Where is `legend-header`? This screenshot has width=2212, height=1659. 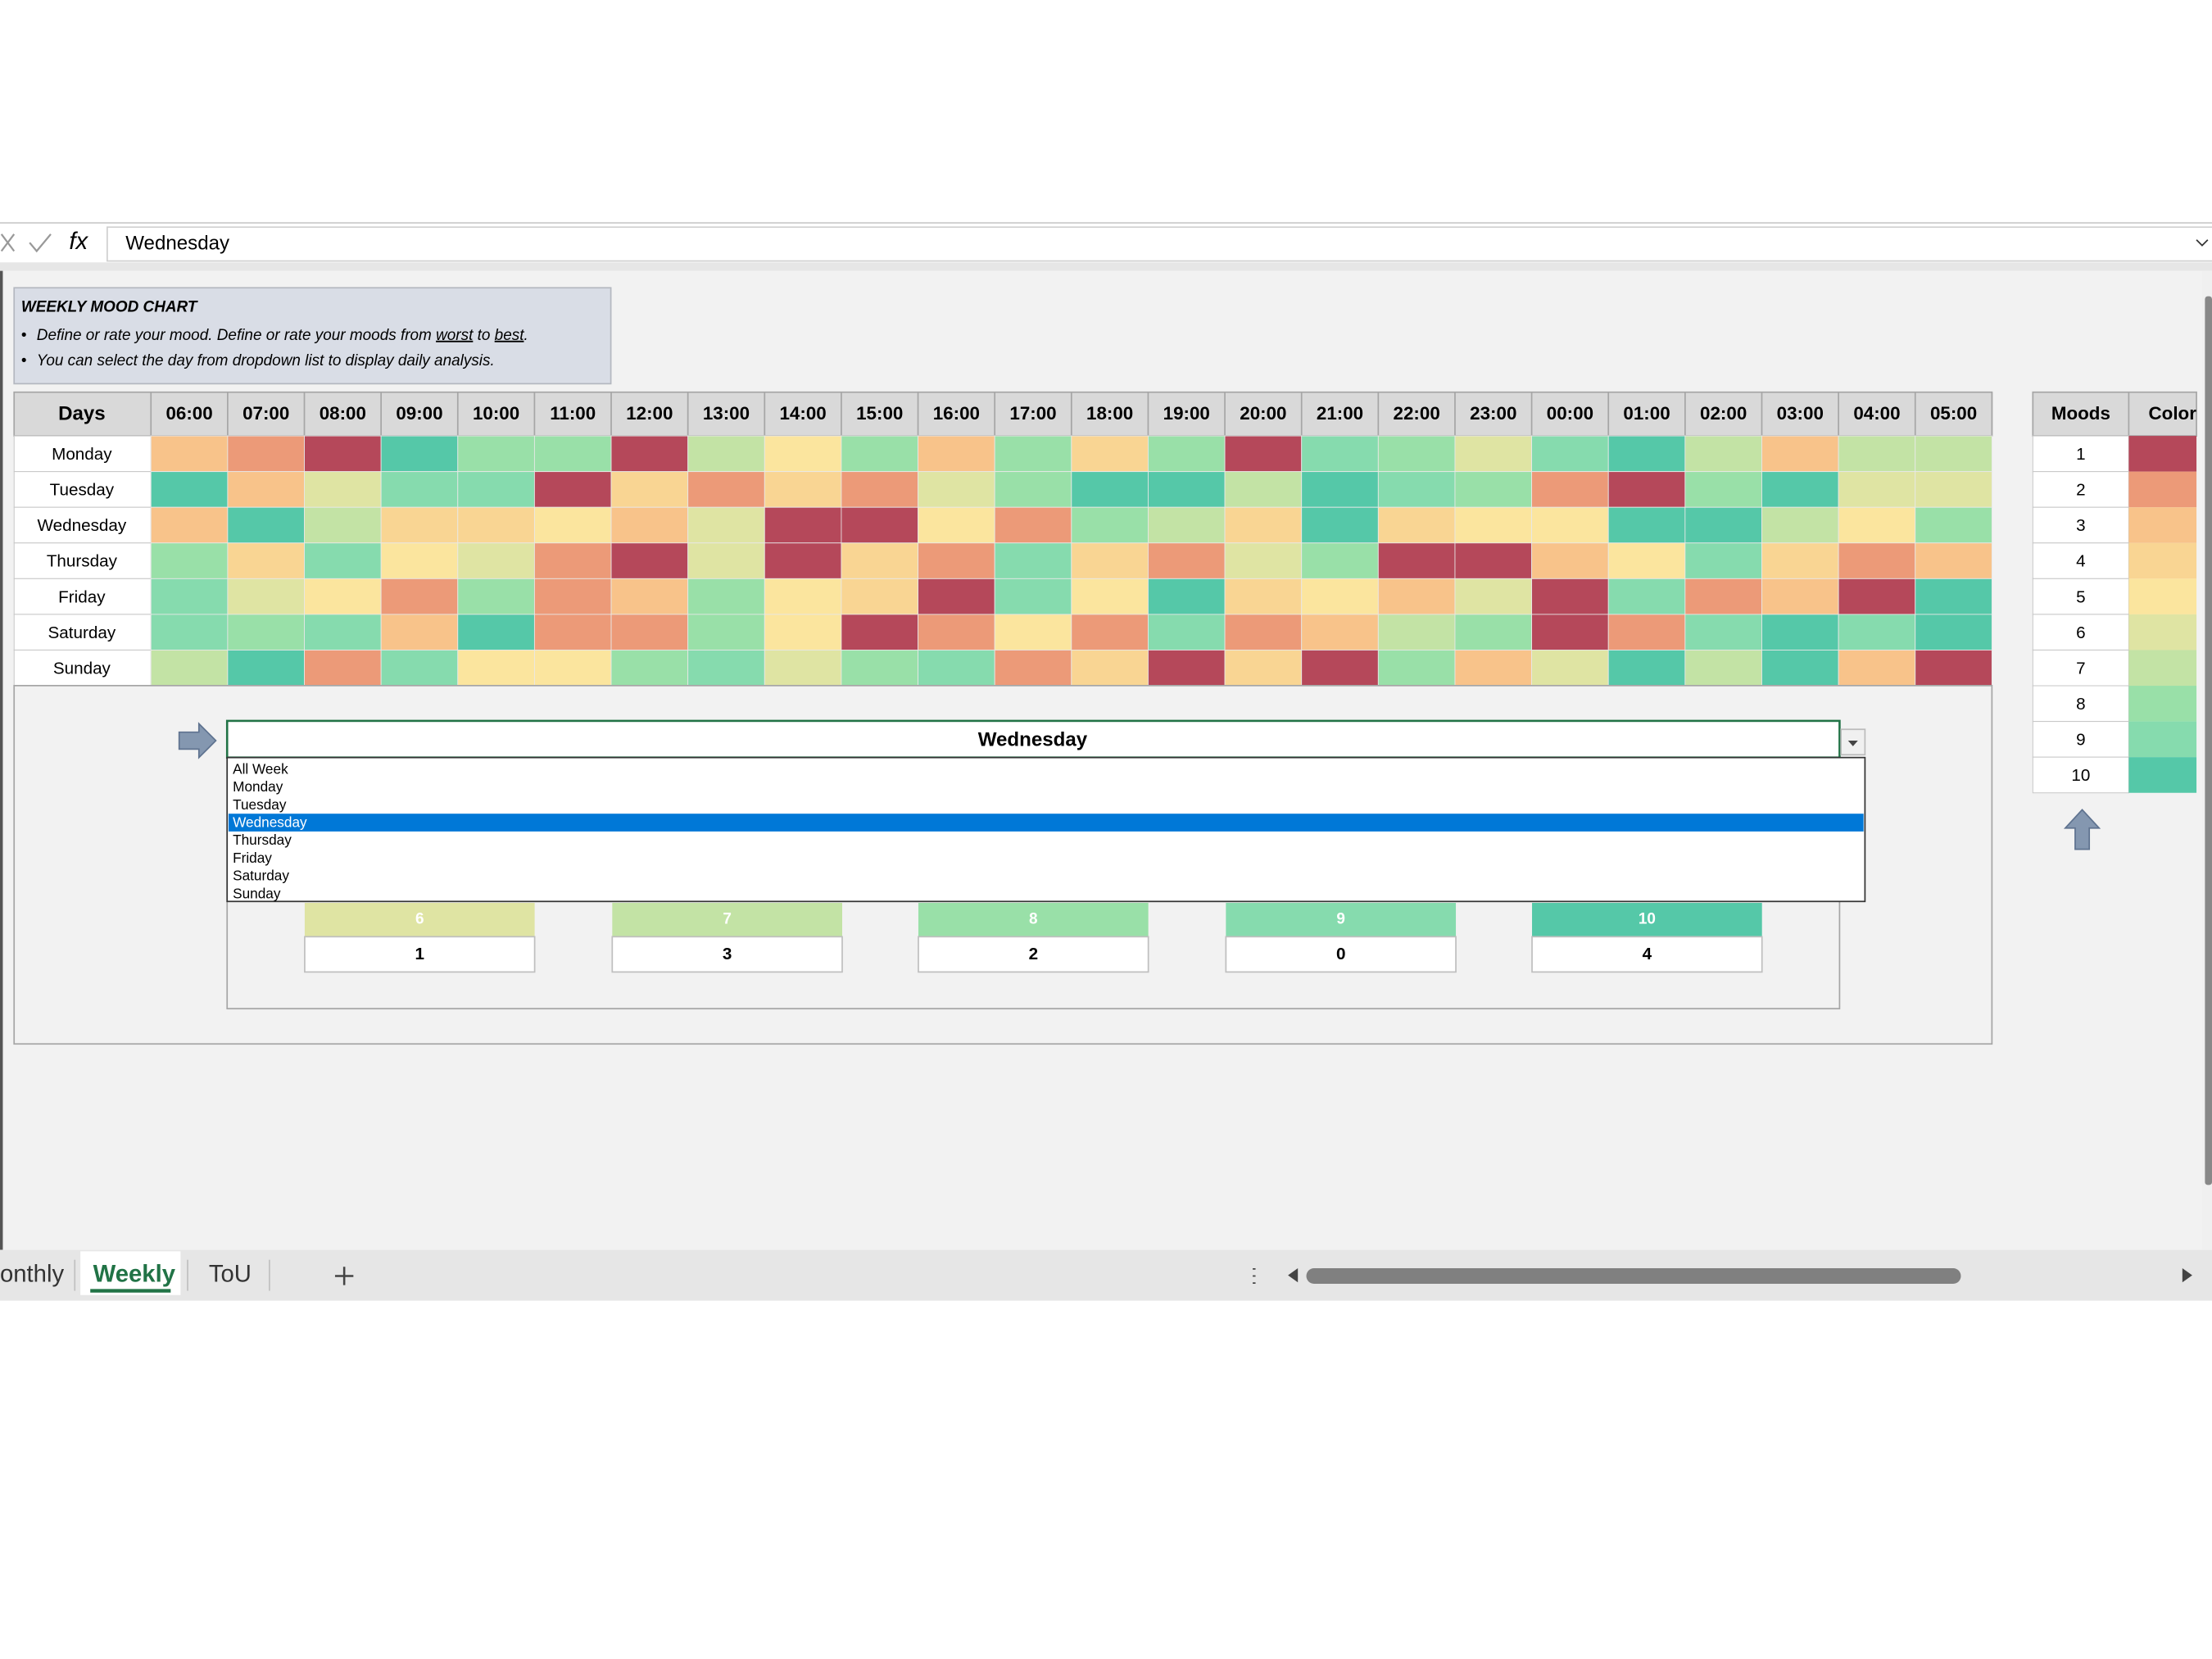 legend-header is located at coordinates (2114, 414).